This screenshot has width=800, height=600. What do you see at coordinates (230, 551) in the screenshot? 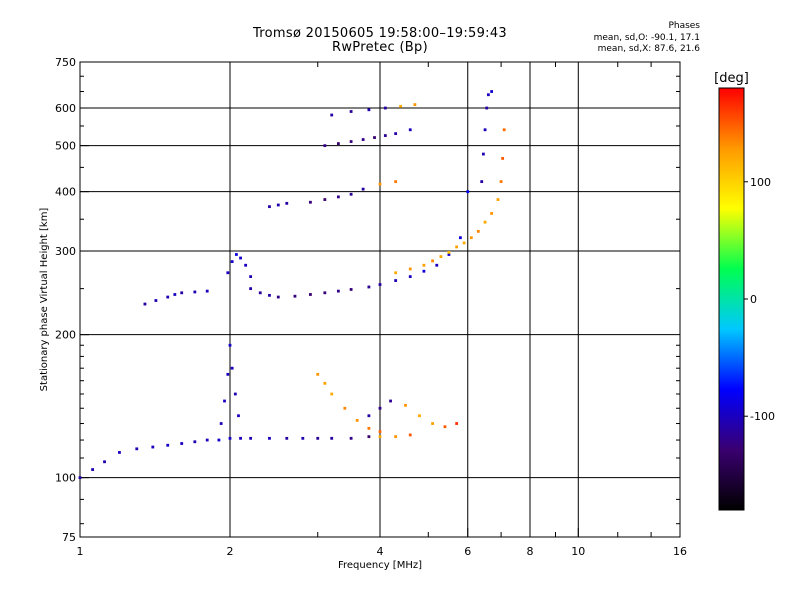
I see `x-tick-label: 2` at bounding box center [230, 551].